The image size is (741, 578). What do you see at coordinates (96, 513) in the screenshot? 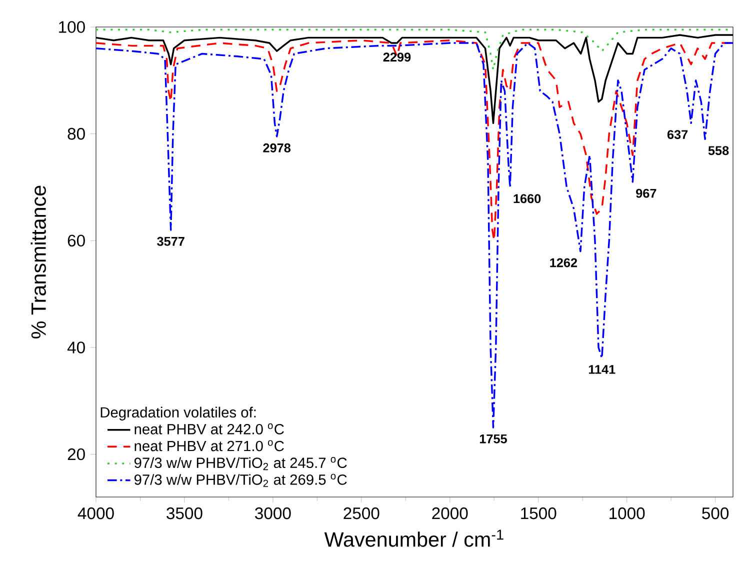
I see `x-tick-label: 4000` at bounding box center [96, 513].